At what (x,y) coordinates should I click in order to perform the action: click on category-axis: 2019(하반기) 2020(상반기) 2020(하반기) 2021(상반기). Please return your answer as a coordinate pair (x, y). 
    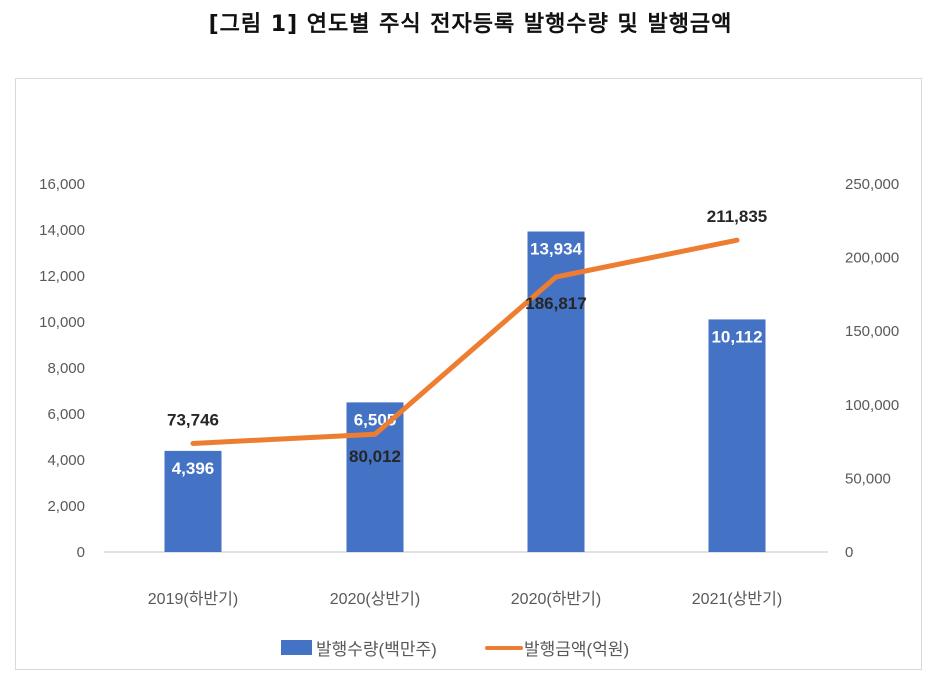
    Looking at the image, I should click on (465, 599).